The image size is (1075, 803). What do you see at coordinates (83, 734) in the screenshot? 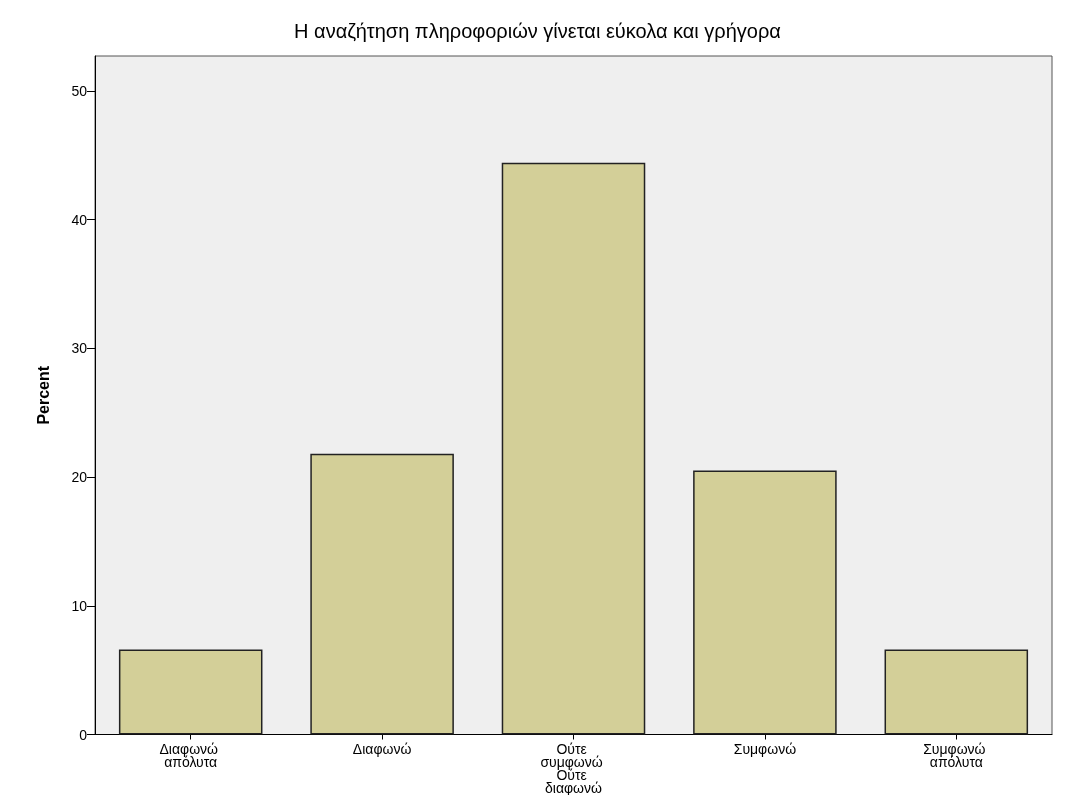
I see `y-tick-label: 0` at bounding box center [83, 734].